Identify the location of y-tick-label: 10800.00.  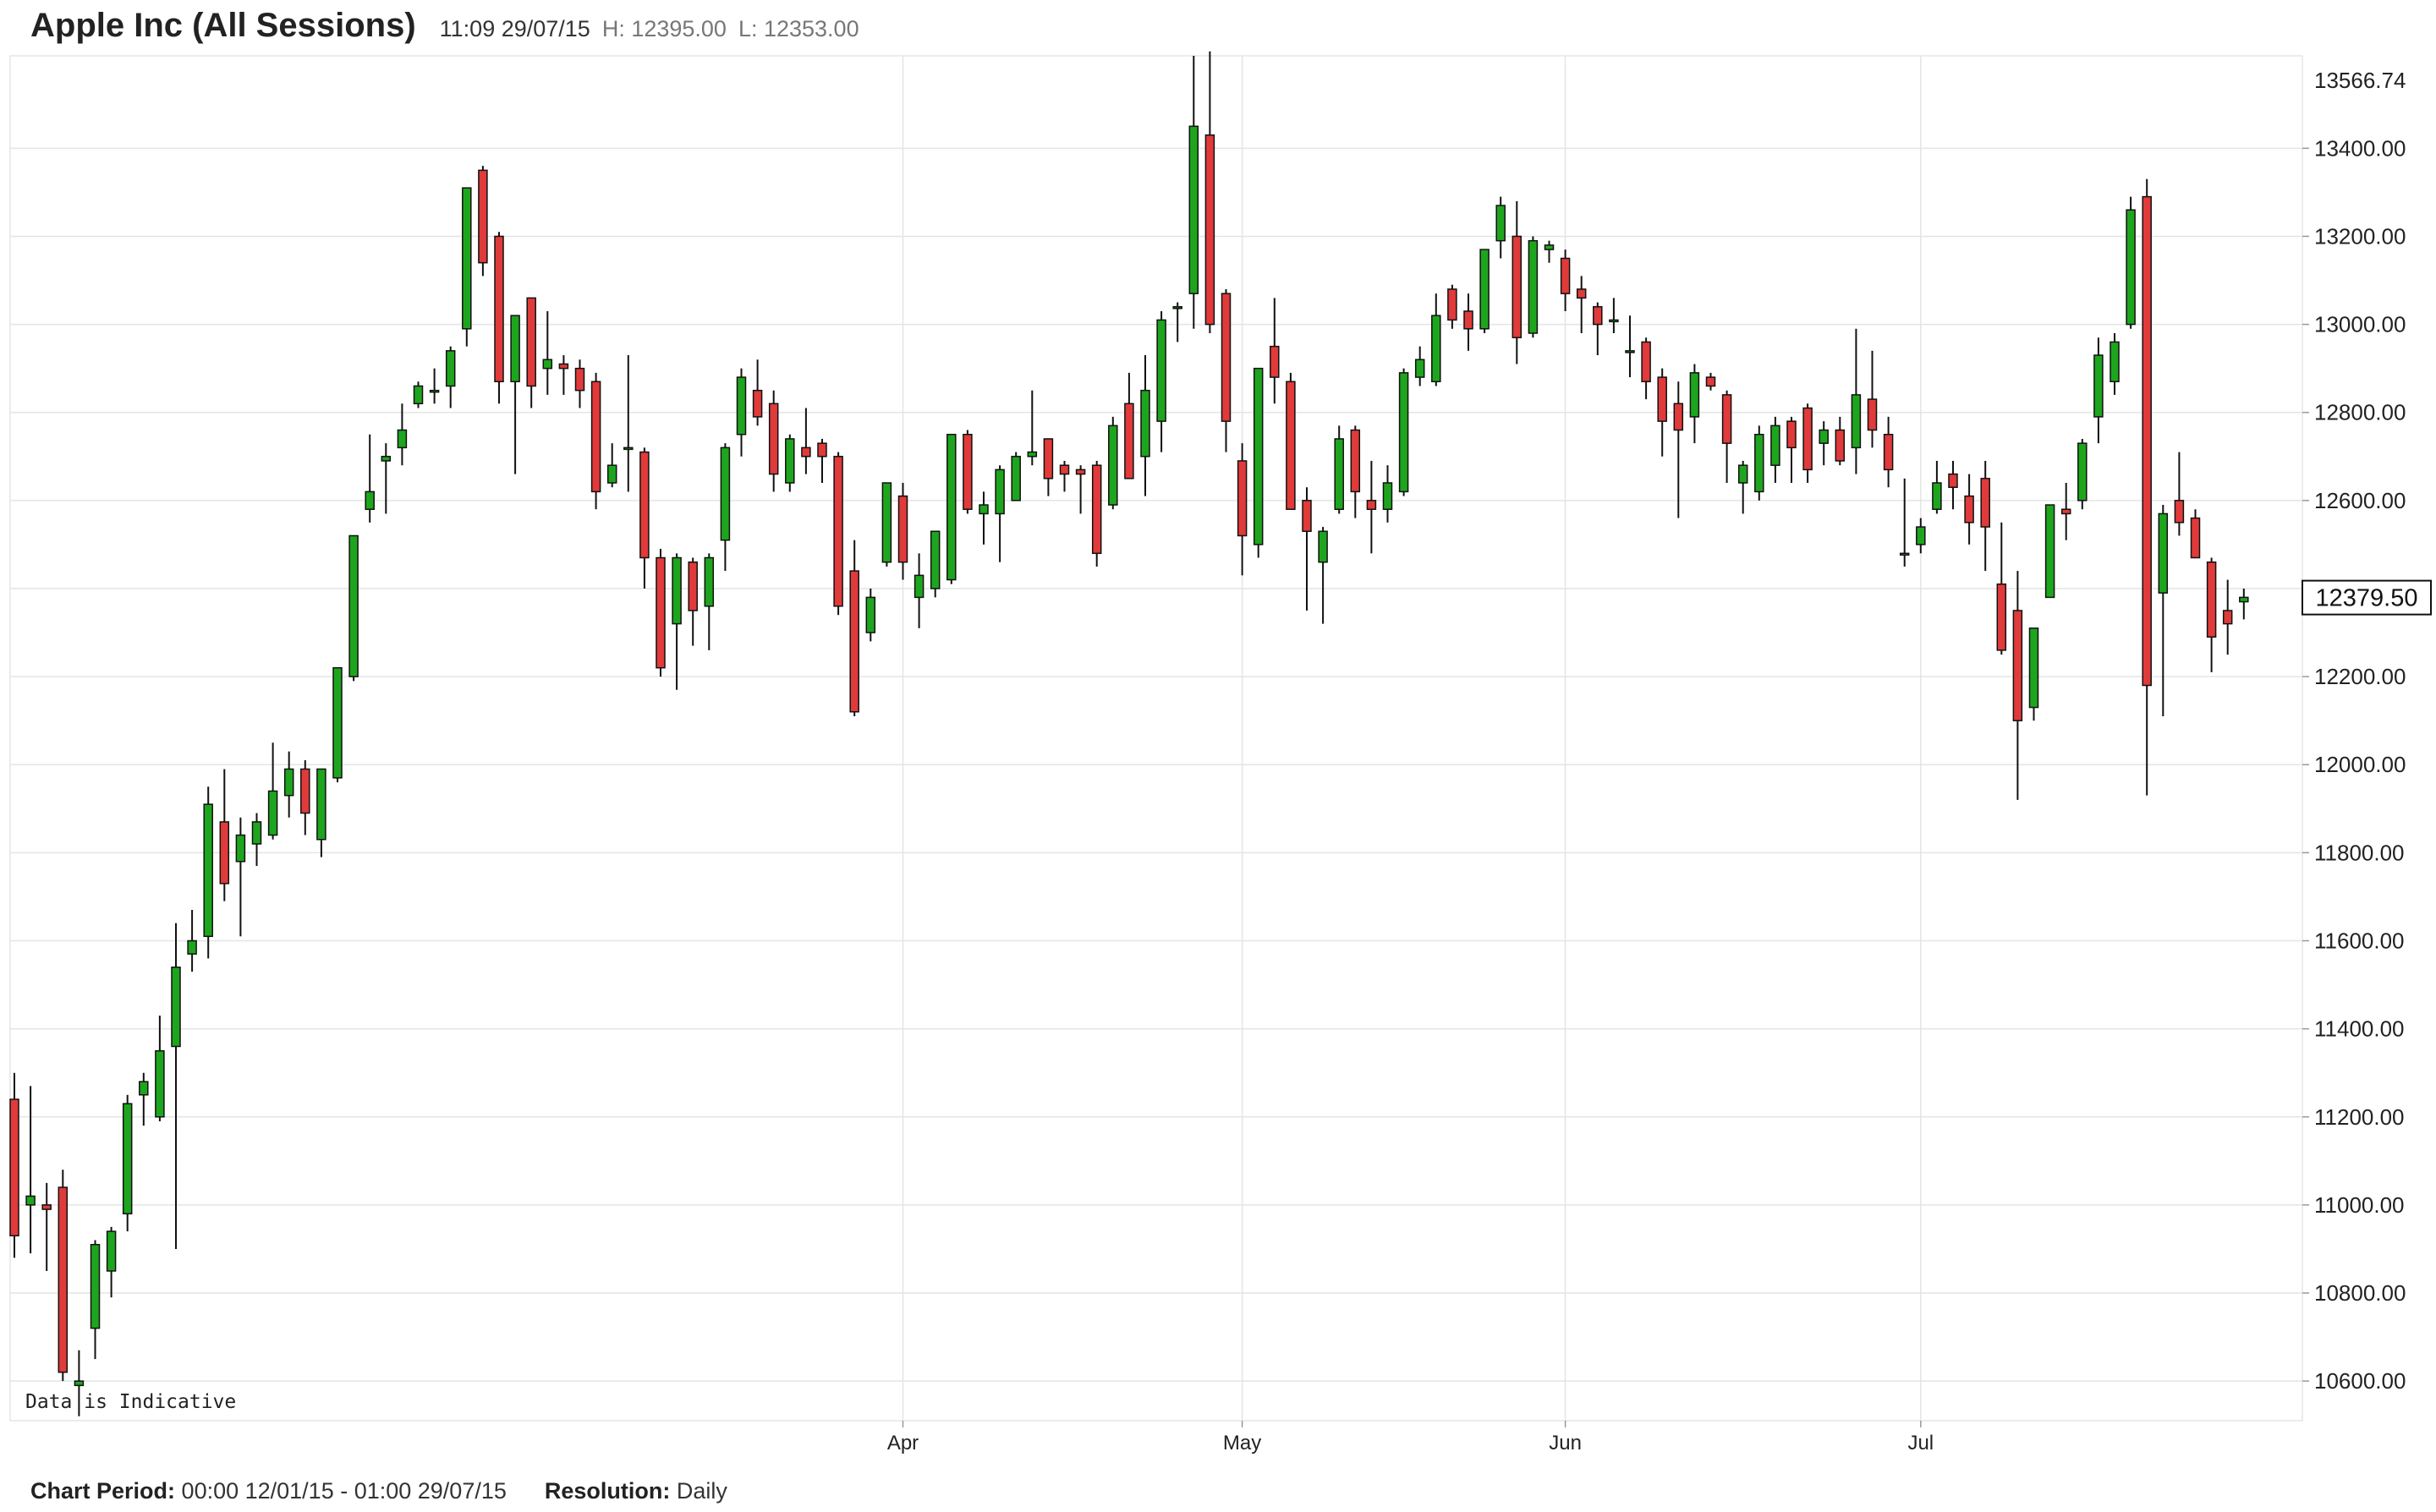
(2360, 1293).